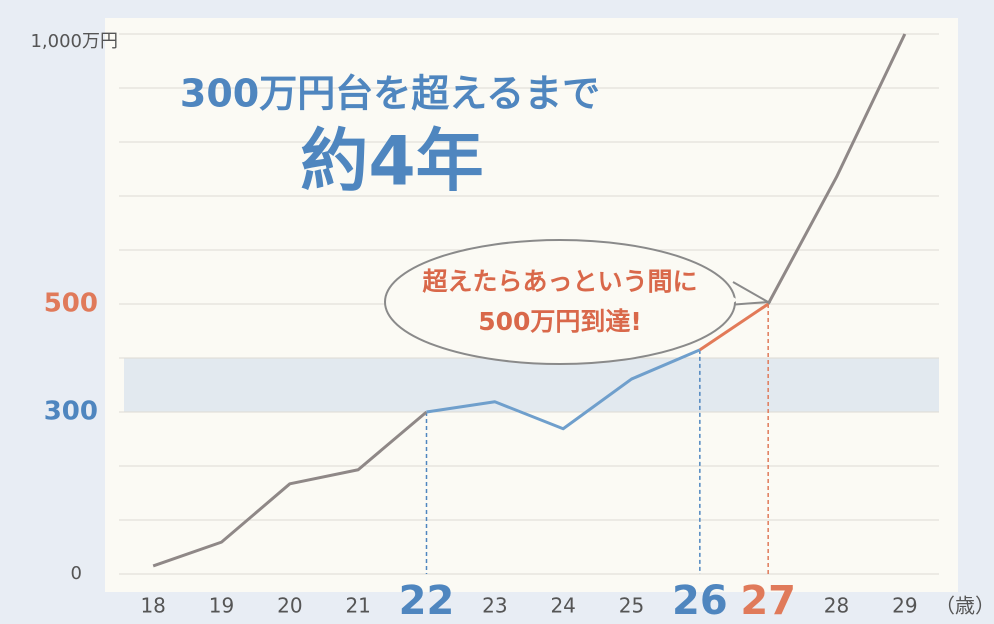 Image resolution: width=994 pixels, height=624 pixels. I want to click on callout-text: 超えたらあっという間に, so click(559, 281).